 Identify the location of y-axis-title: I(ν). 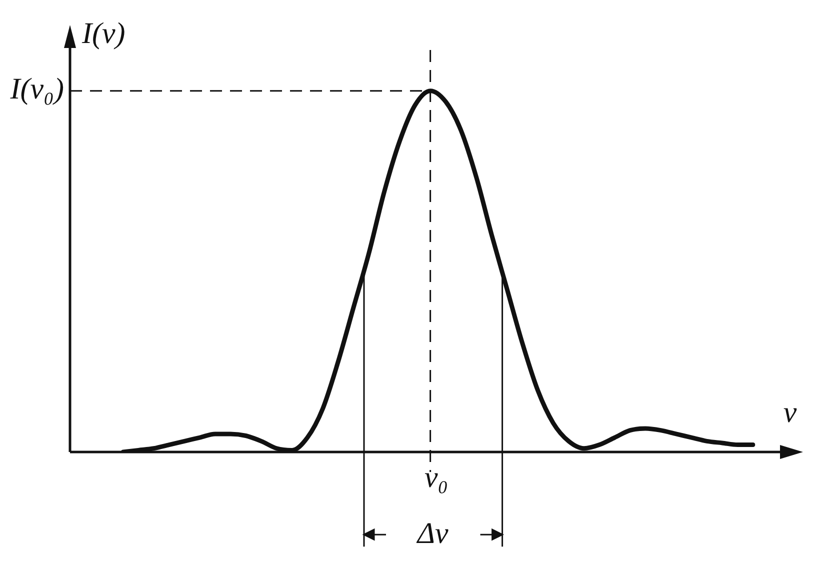
(103, 33).